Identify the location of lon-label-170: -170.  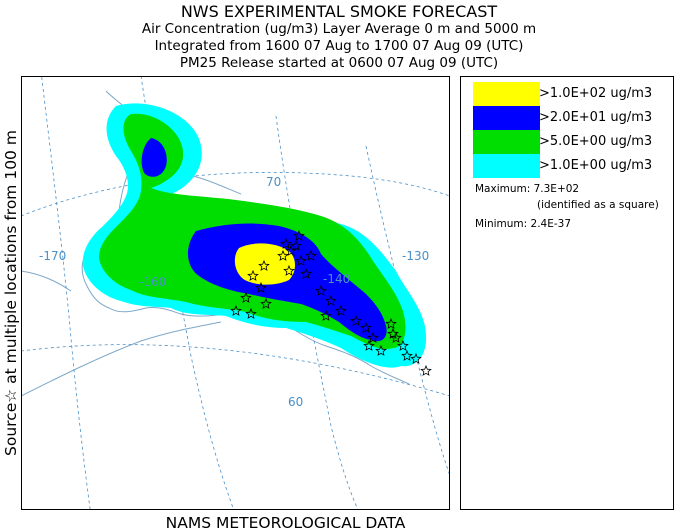
(52, 256).